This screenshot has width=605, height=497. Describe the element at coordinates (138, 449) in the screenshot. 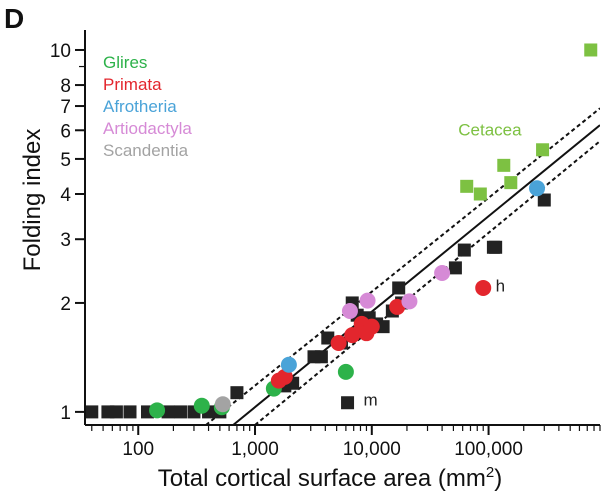

I see `x-tick-label: 100` at that location.